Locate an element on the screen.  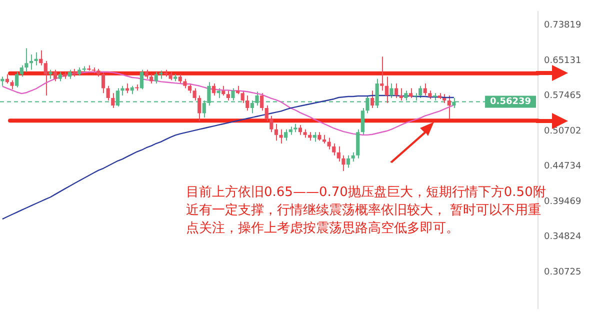
y-tick-label: 0.73819 is located at coordinates (563, 25).